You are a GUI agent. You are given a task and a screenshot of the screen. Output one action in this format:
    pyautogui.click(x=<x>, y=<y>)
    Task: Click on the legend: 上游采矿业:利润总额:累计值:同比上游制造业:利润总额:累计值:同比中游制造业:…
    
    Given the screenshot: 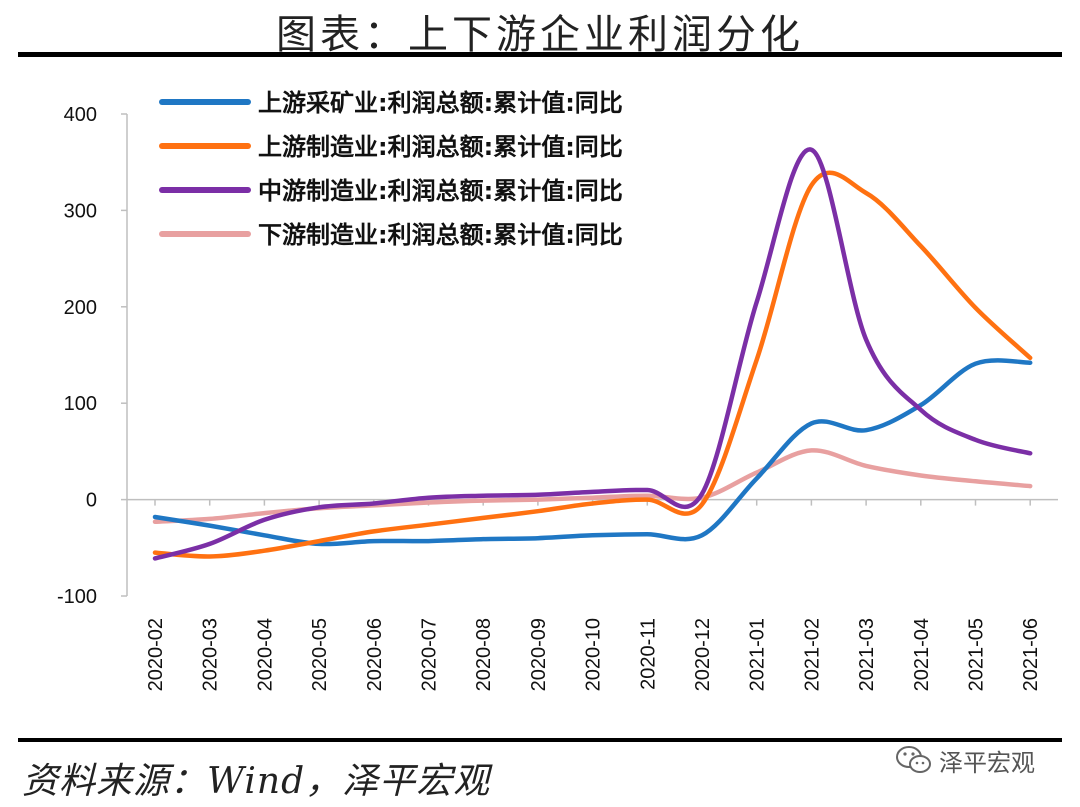 What is the action you would take?
    pyautogui.click(x=391, y=169)
    